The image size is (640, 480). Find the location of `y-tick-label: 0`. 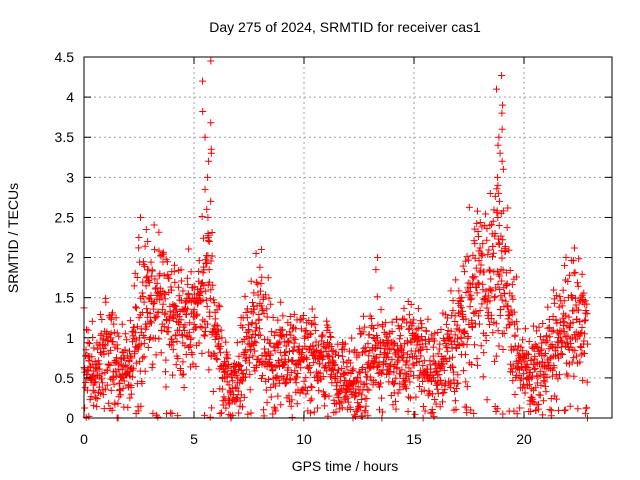

y-tick-label: 0 is located at coordinates (70, 418).